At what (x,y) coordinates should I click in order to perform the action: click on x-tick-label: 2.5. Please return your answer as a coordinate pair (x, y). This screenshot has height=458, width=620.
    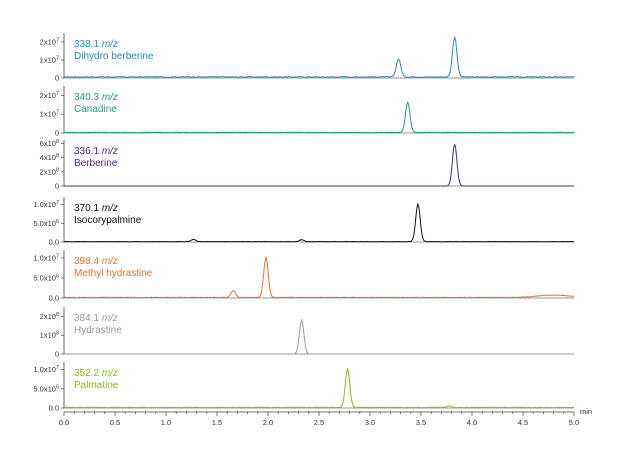
    Looking at the image, I should click on (319, 422).